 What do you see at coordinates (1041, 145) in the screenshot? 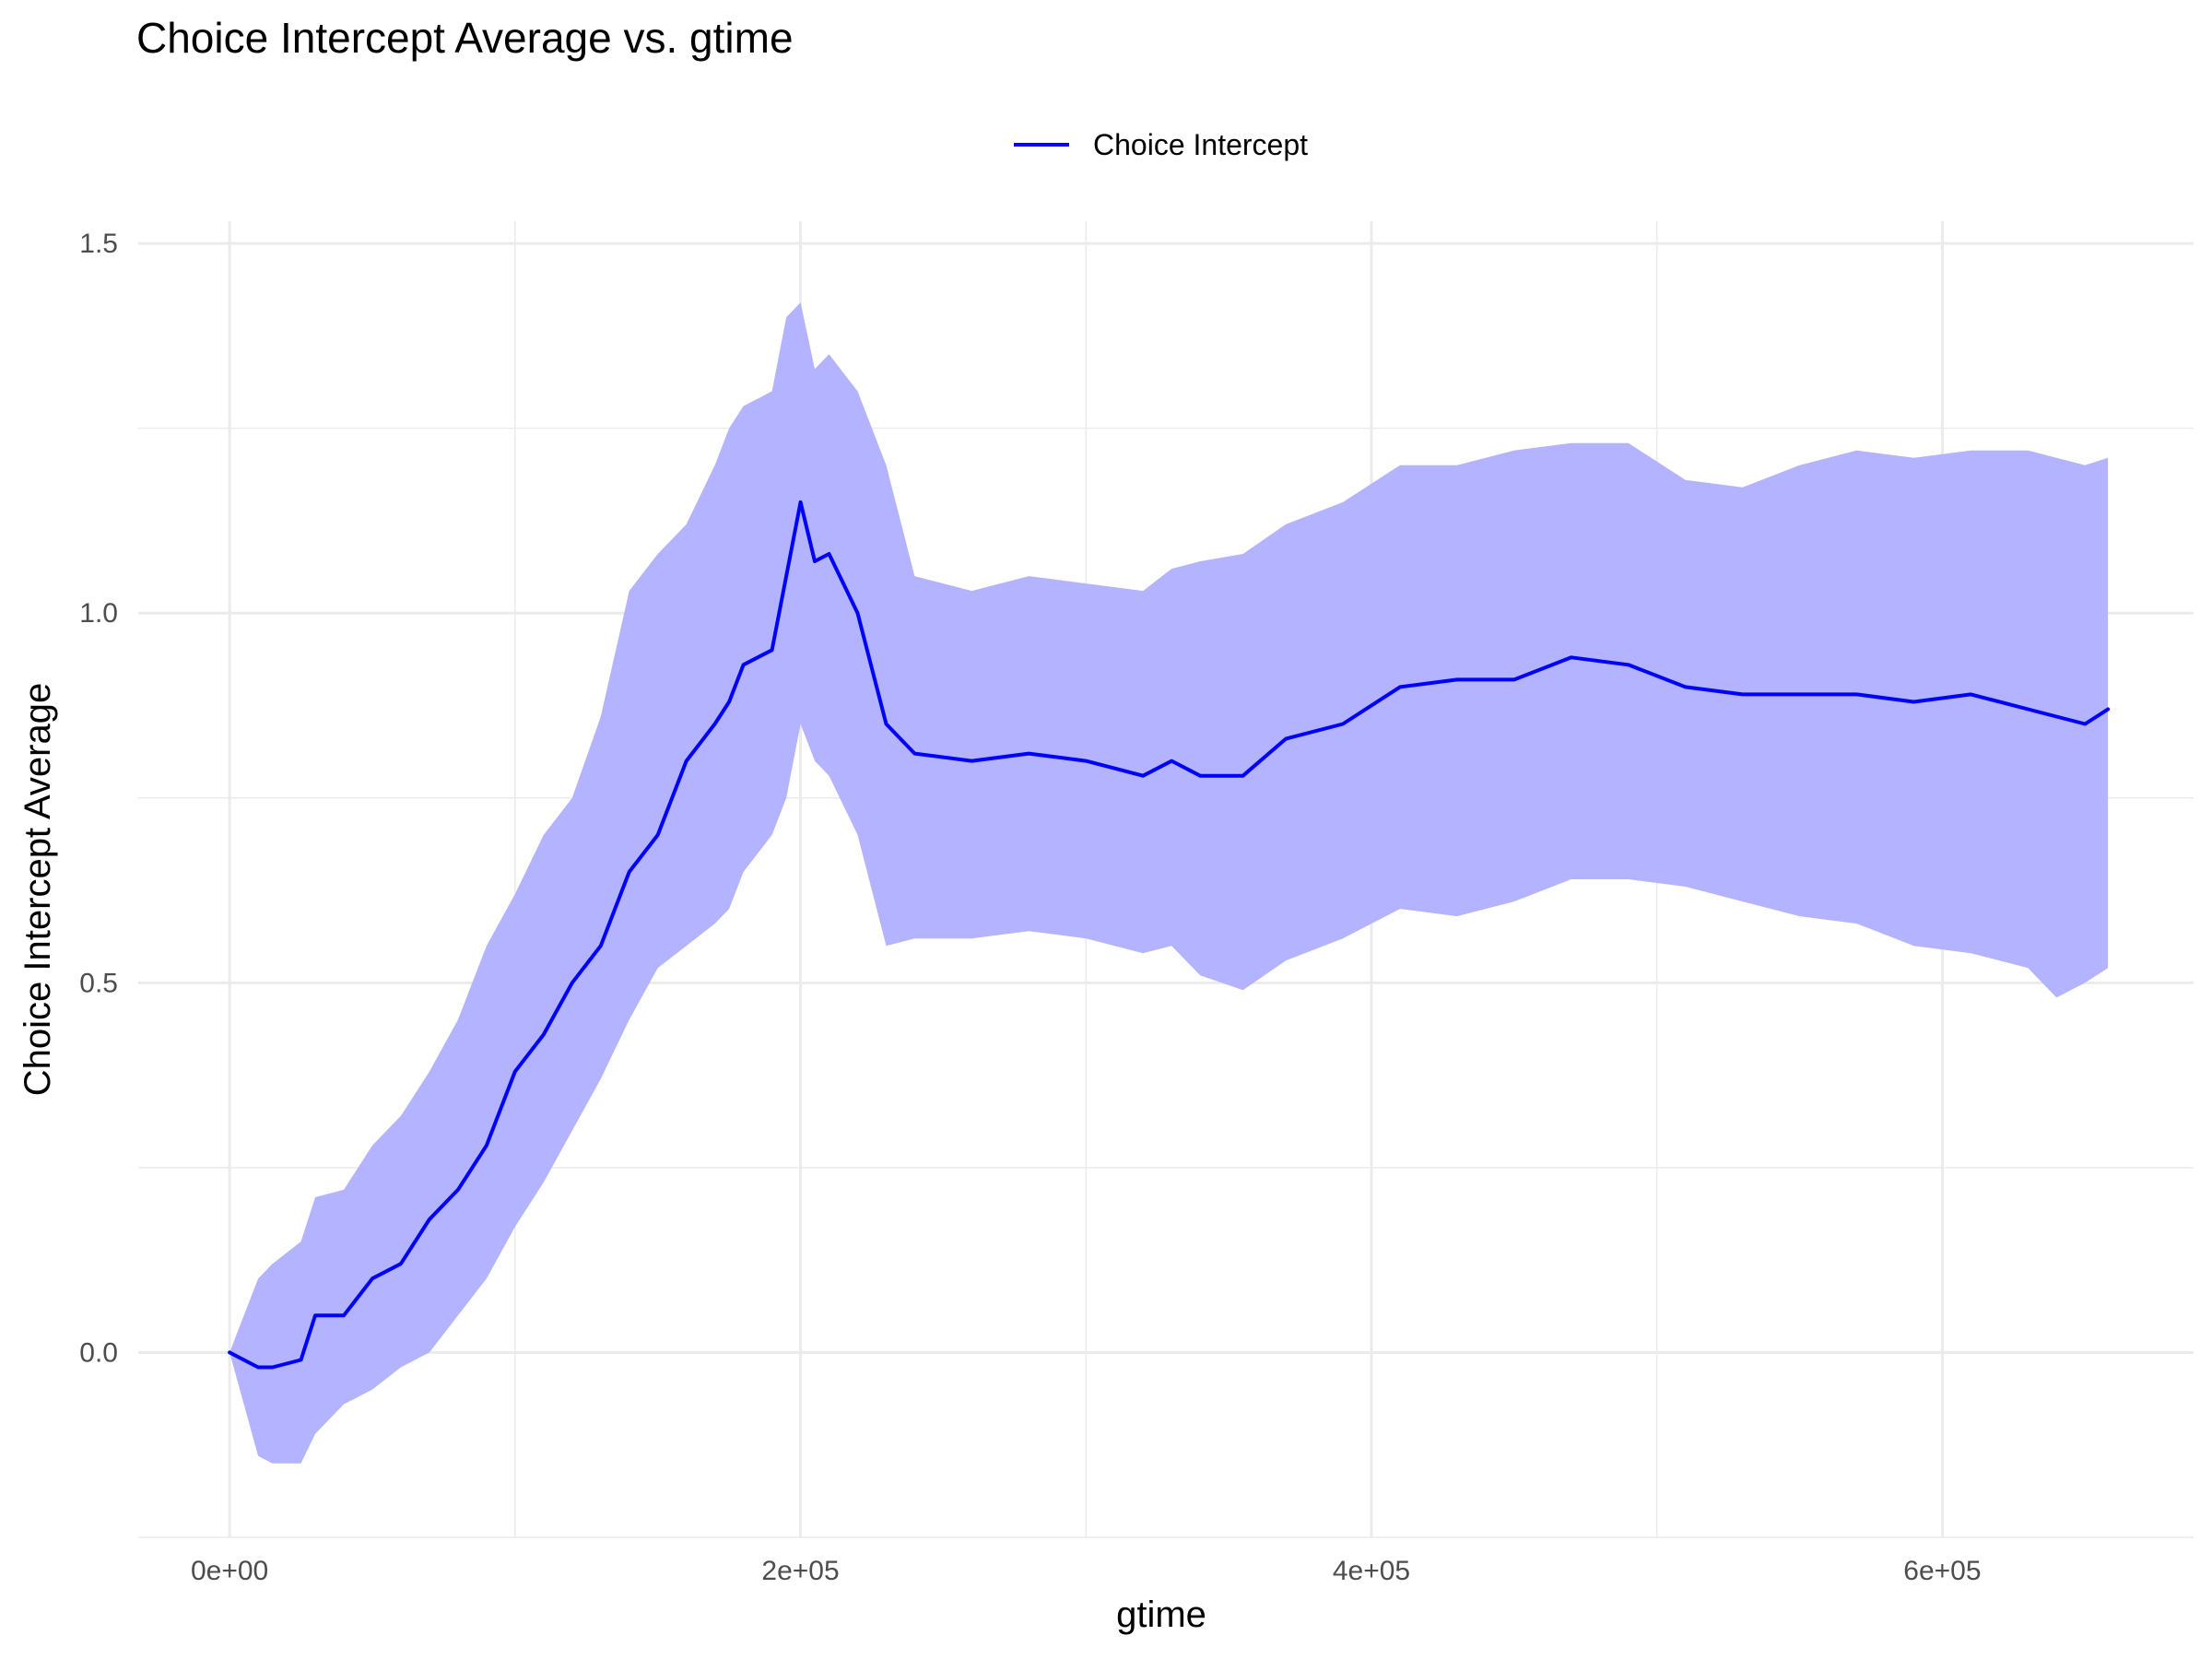
I see `legend-line-swatch` at bounding box center [1041, 145].